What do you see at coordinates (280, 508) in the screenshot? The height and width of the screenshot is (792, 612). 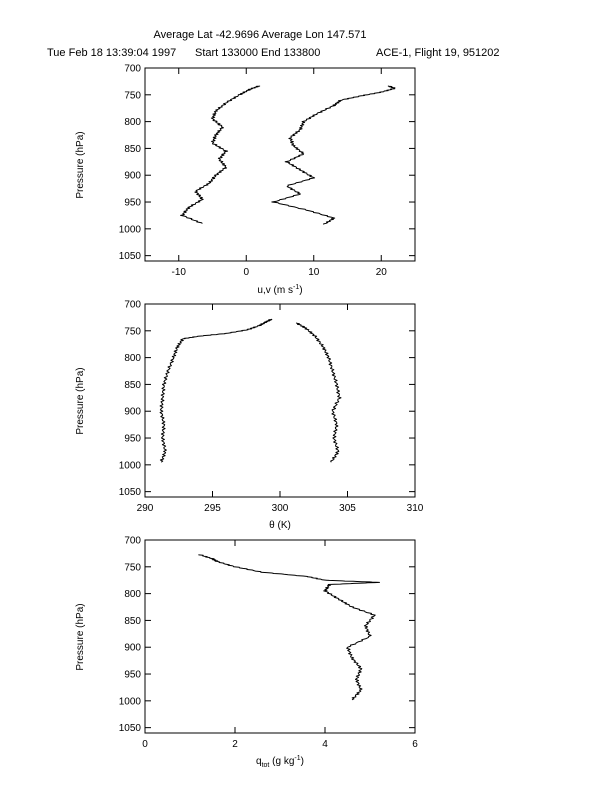 I see `x-tick-label: 300` at bounding box center [280, 508].